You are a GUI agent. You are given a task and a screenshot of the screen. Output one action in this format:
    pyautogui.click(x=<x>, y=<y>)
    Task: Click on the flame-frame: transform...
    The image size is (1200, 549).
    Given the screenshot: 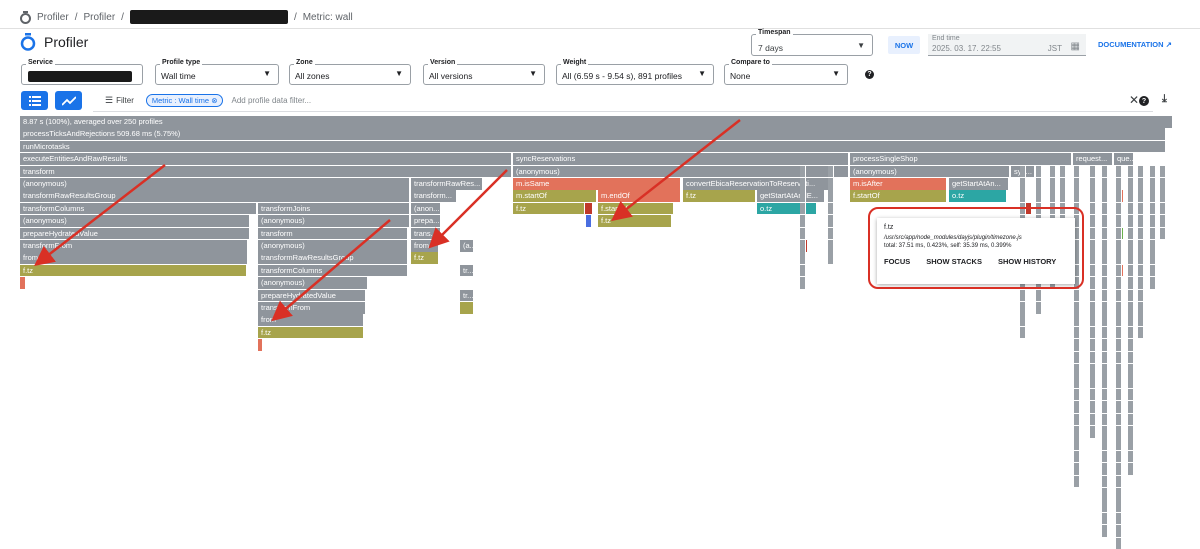 What is the action you would take?
    pyautogui.click(x=434, y=196)
    